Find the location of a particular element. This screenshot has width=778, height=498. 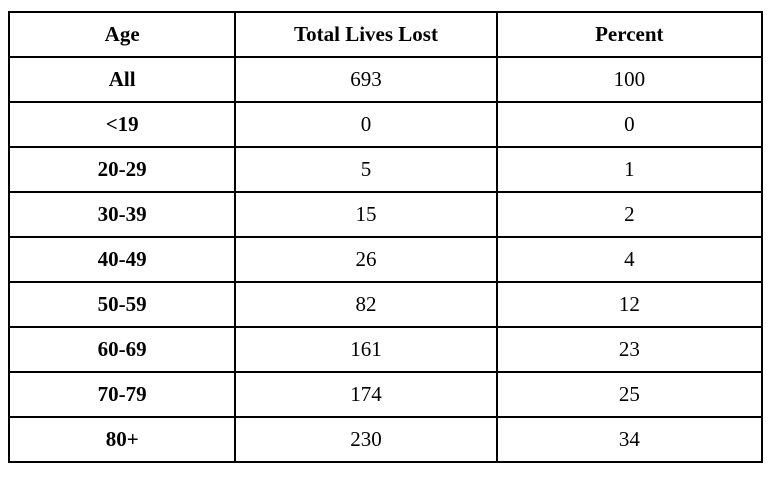

header-cell: Total Lives Lost is located at coordinates (366, 34).